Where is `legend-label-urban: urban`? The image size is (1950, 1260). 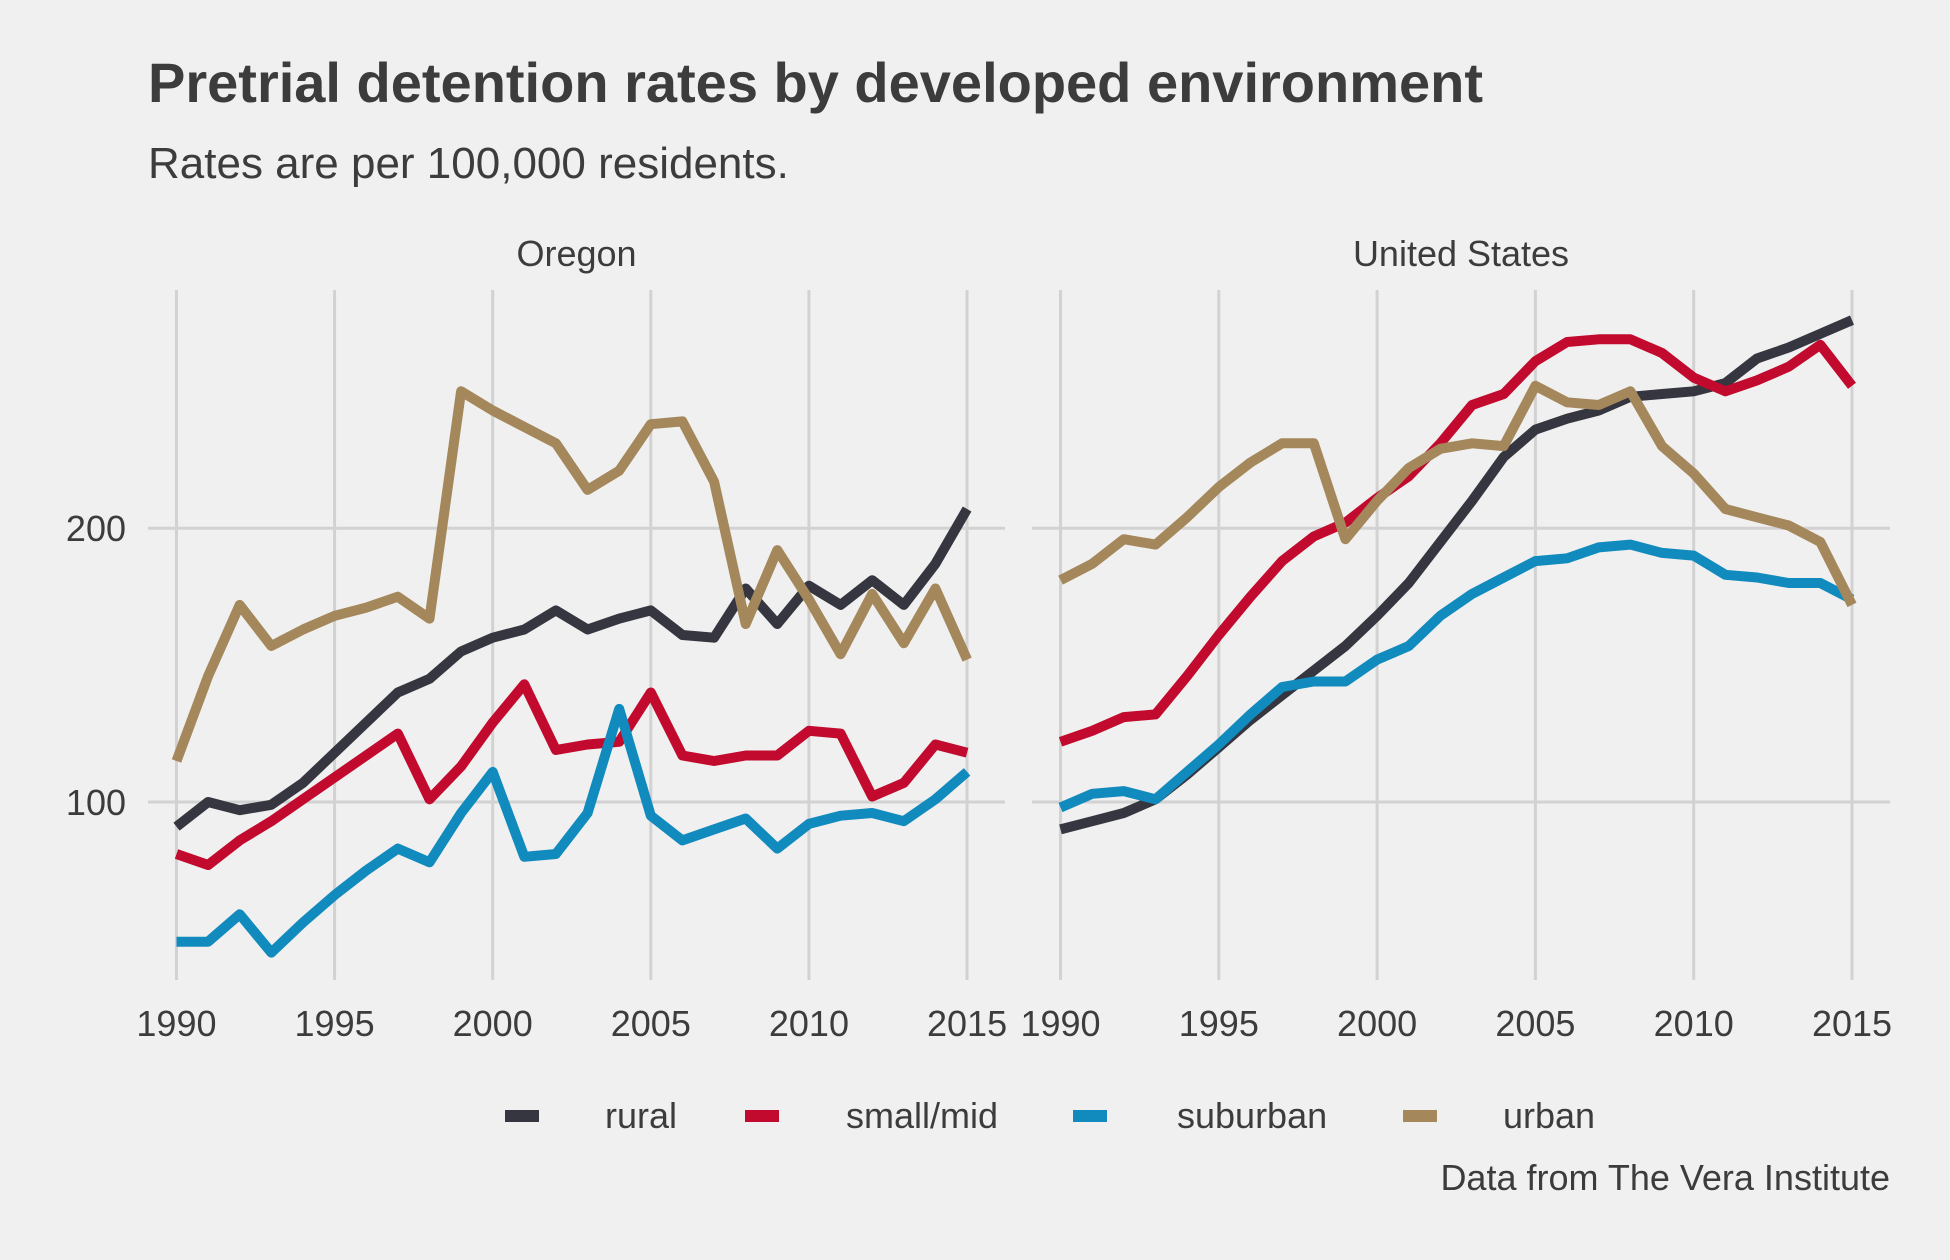
legend-label-urban: urban is located at coordinates (1549, 1115).